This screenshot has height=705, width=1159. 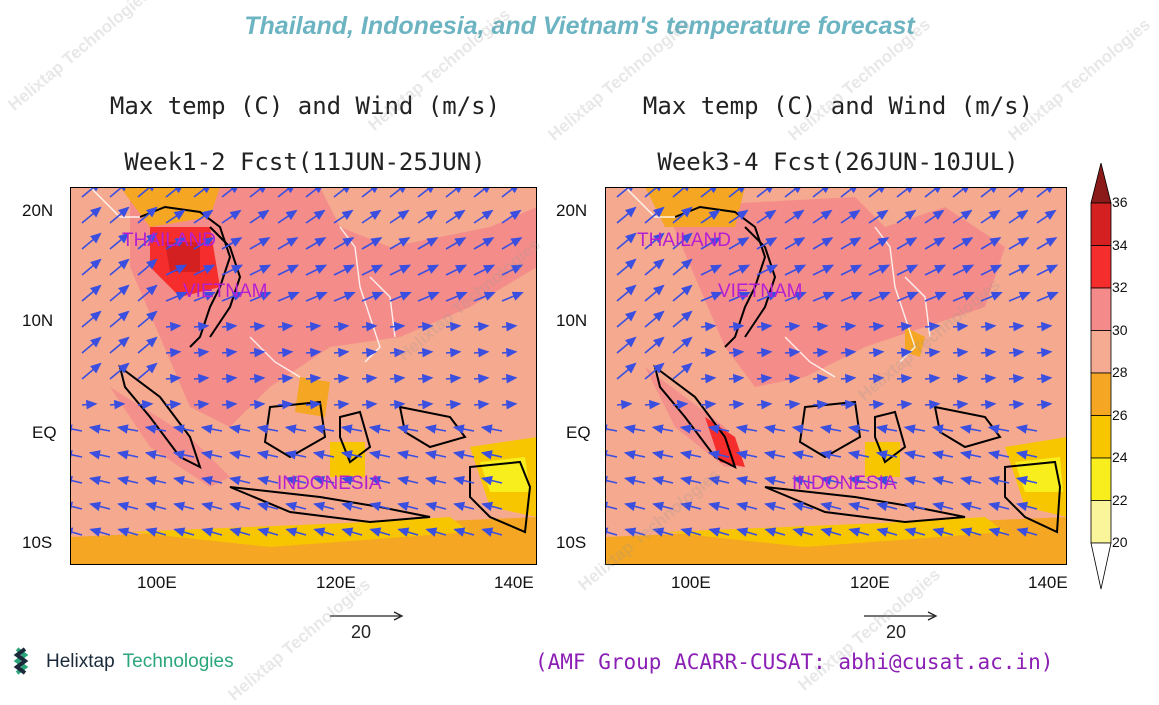 What do you see at coordinates (1120, 329) in the screenshot?
I see `colorbar-label: 30` at bounding box center [1120, 329].